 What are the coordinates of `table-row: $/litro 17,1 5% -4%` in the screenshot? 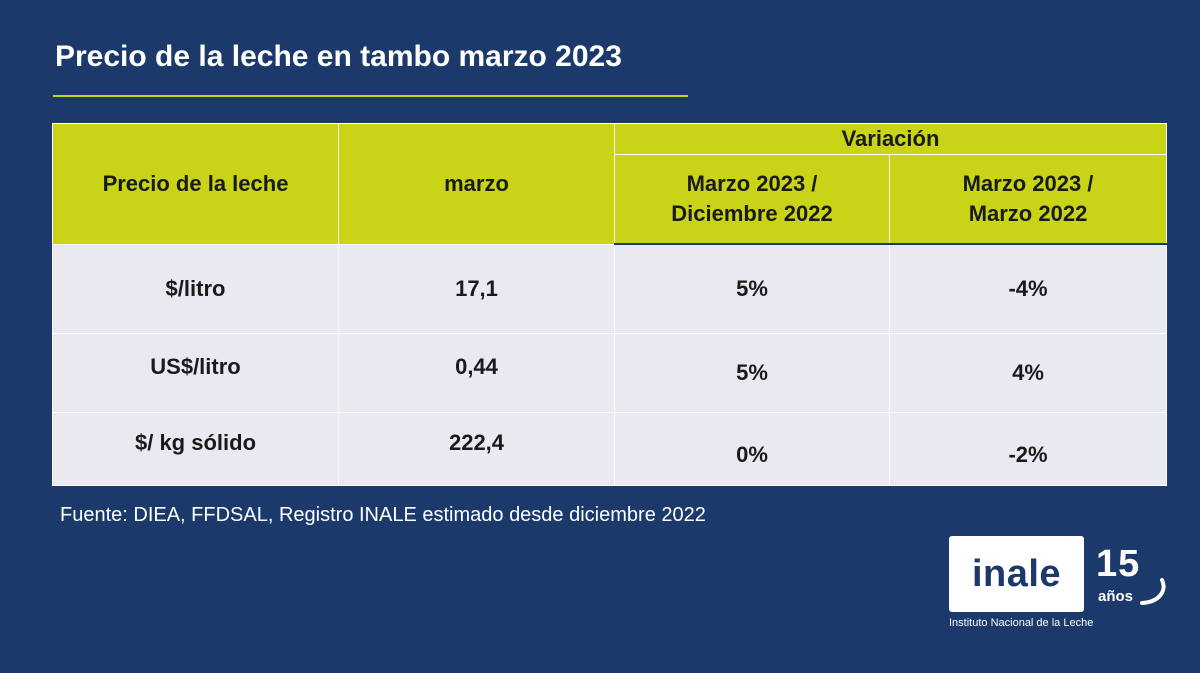 It's located at (609, 288).